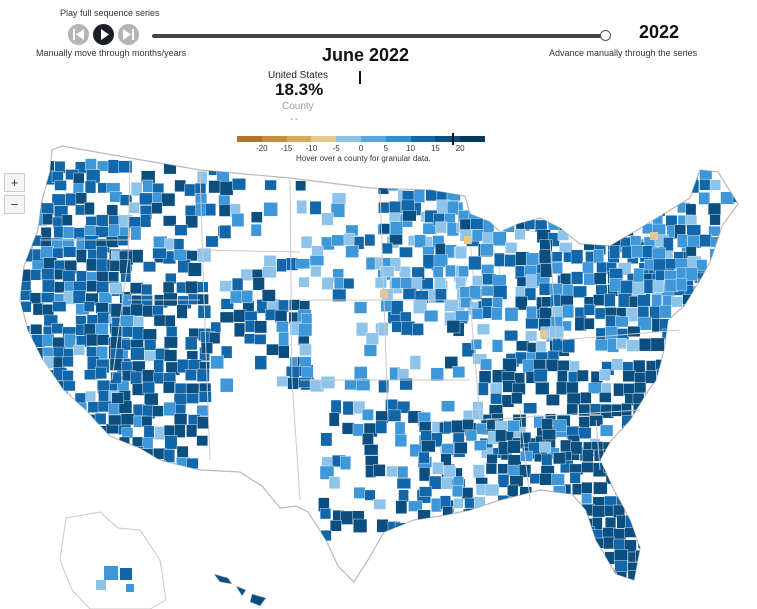 This screenshot has width=757, height=609. I want to click on alaska-county-cell, so click(130, 588).